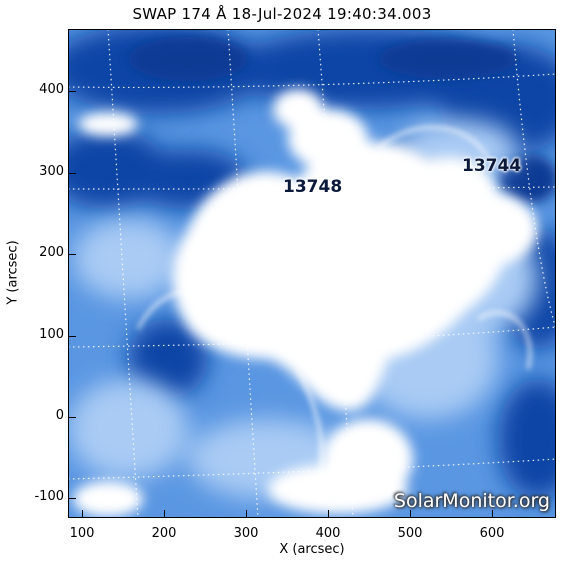 This screenshot has width=564, height=564. Describe the element at coordinates (51, 334) in the screenshot. I see `y-tick-label: 100` at that location.